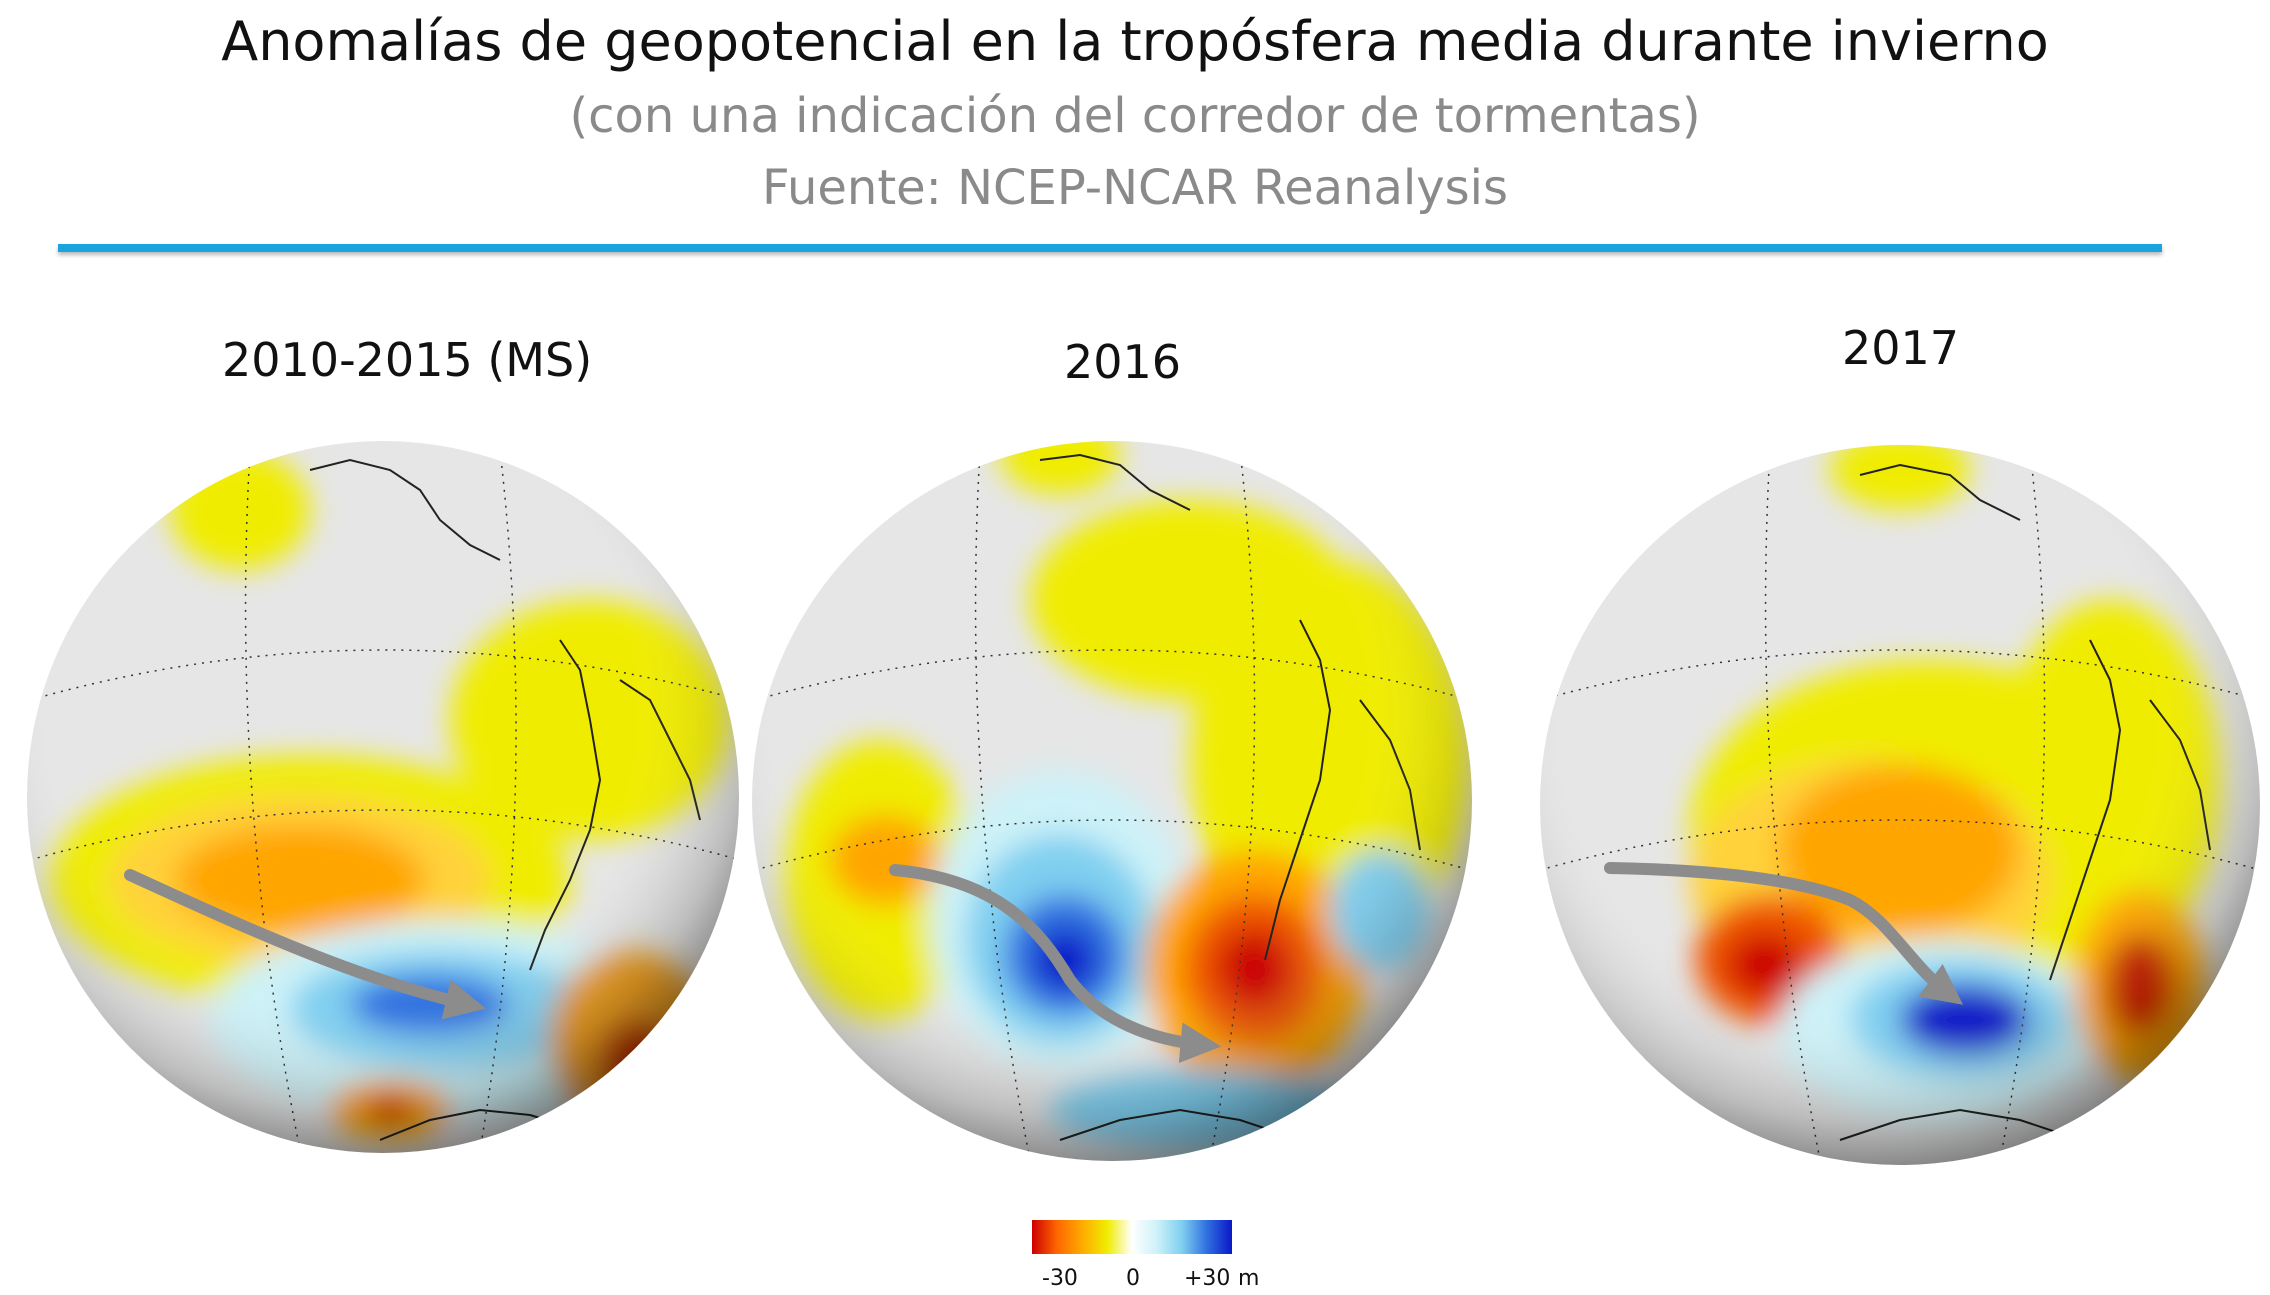  I want to click on header-divider, so click(1110, 248).